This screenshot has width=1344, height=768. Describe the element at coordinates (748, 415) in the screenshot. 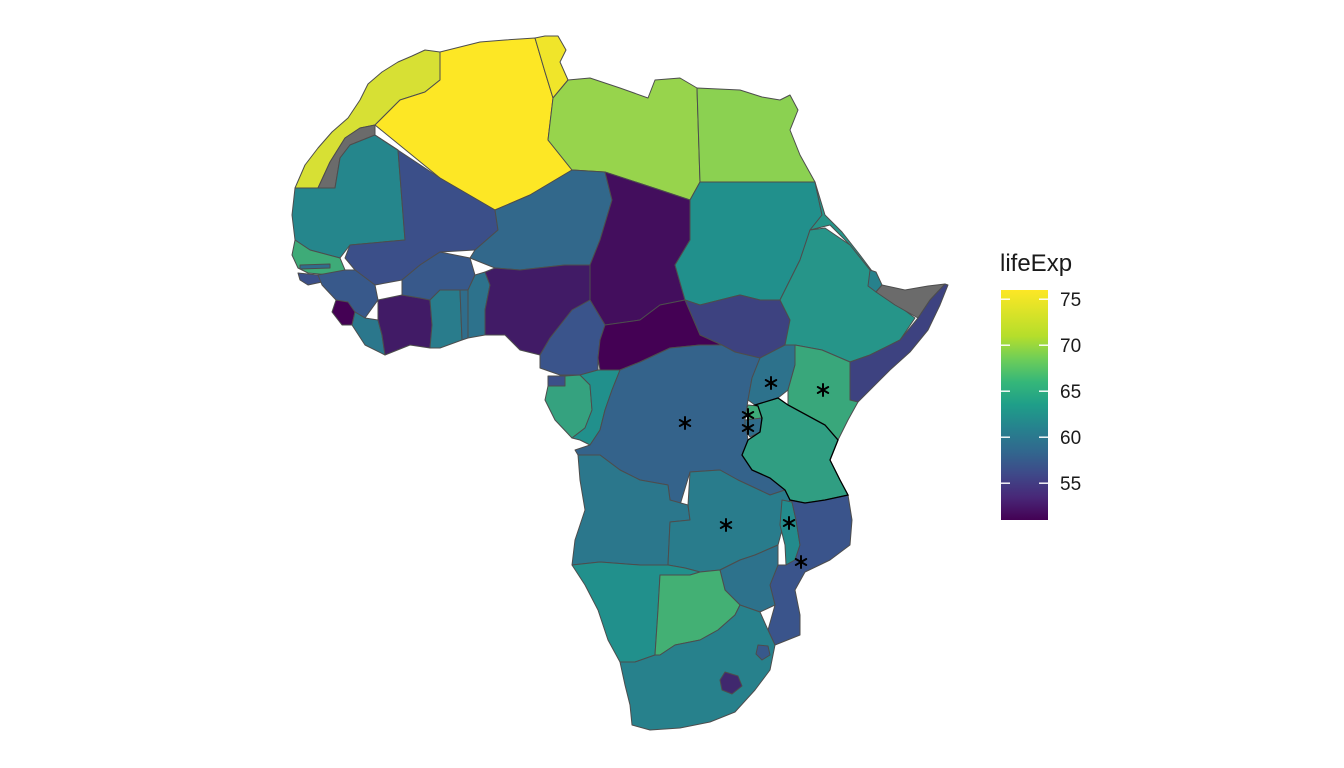

I see `marker-rwanda-icon` at that location.